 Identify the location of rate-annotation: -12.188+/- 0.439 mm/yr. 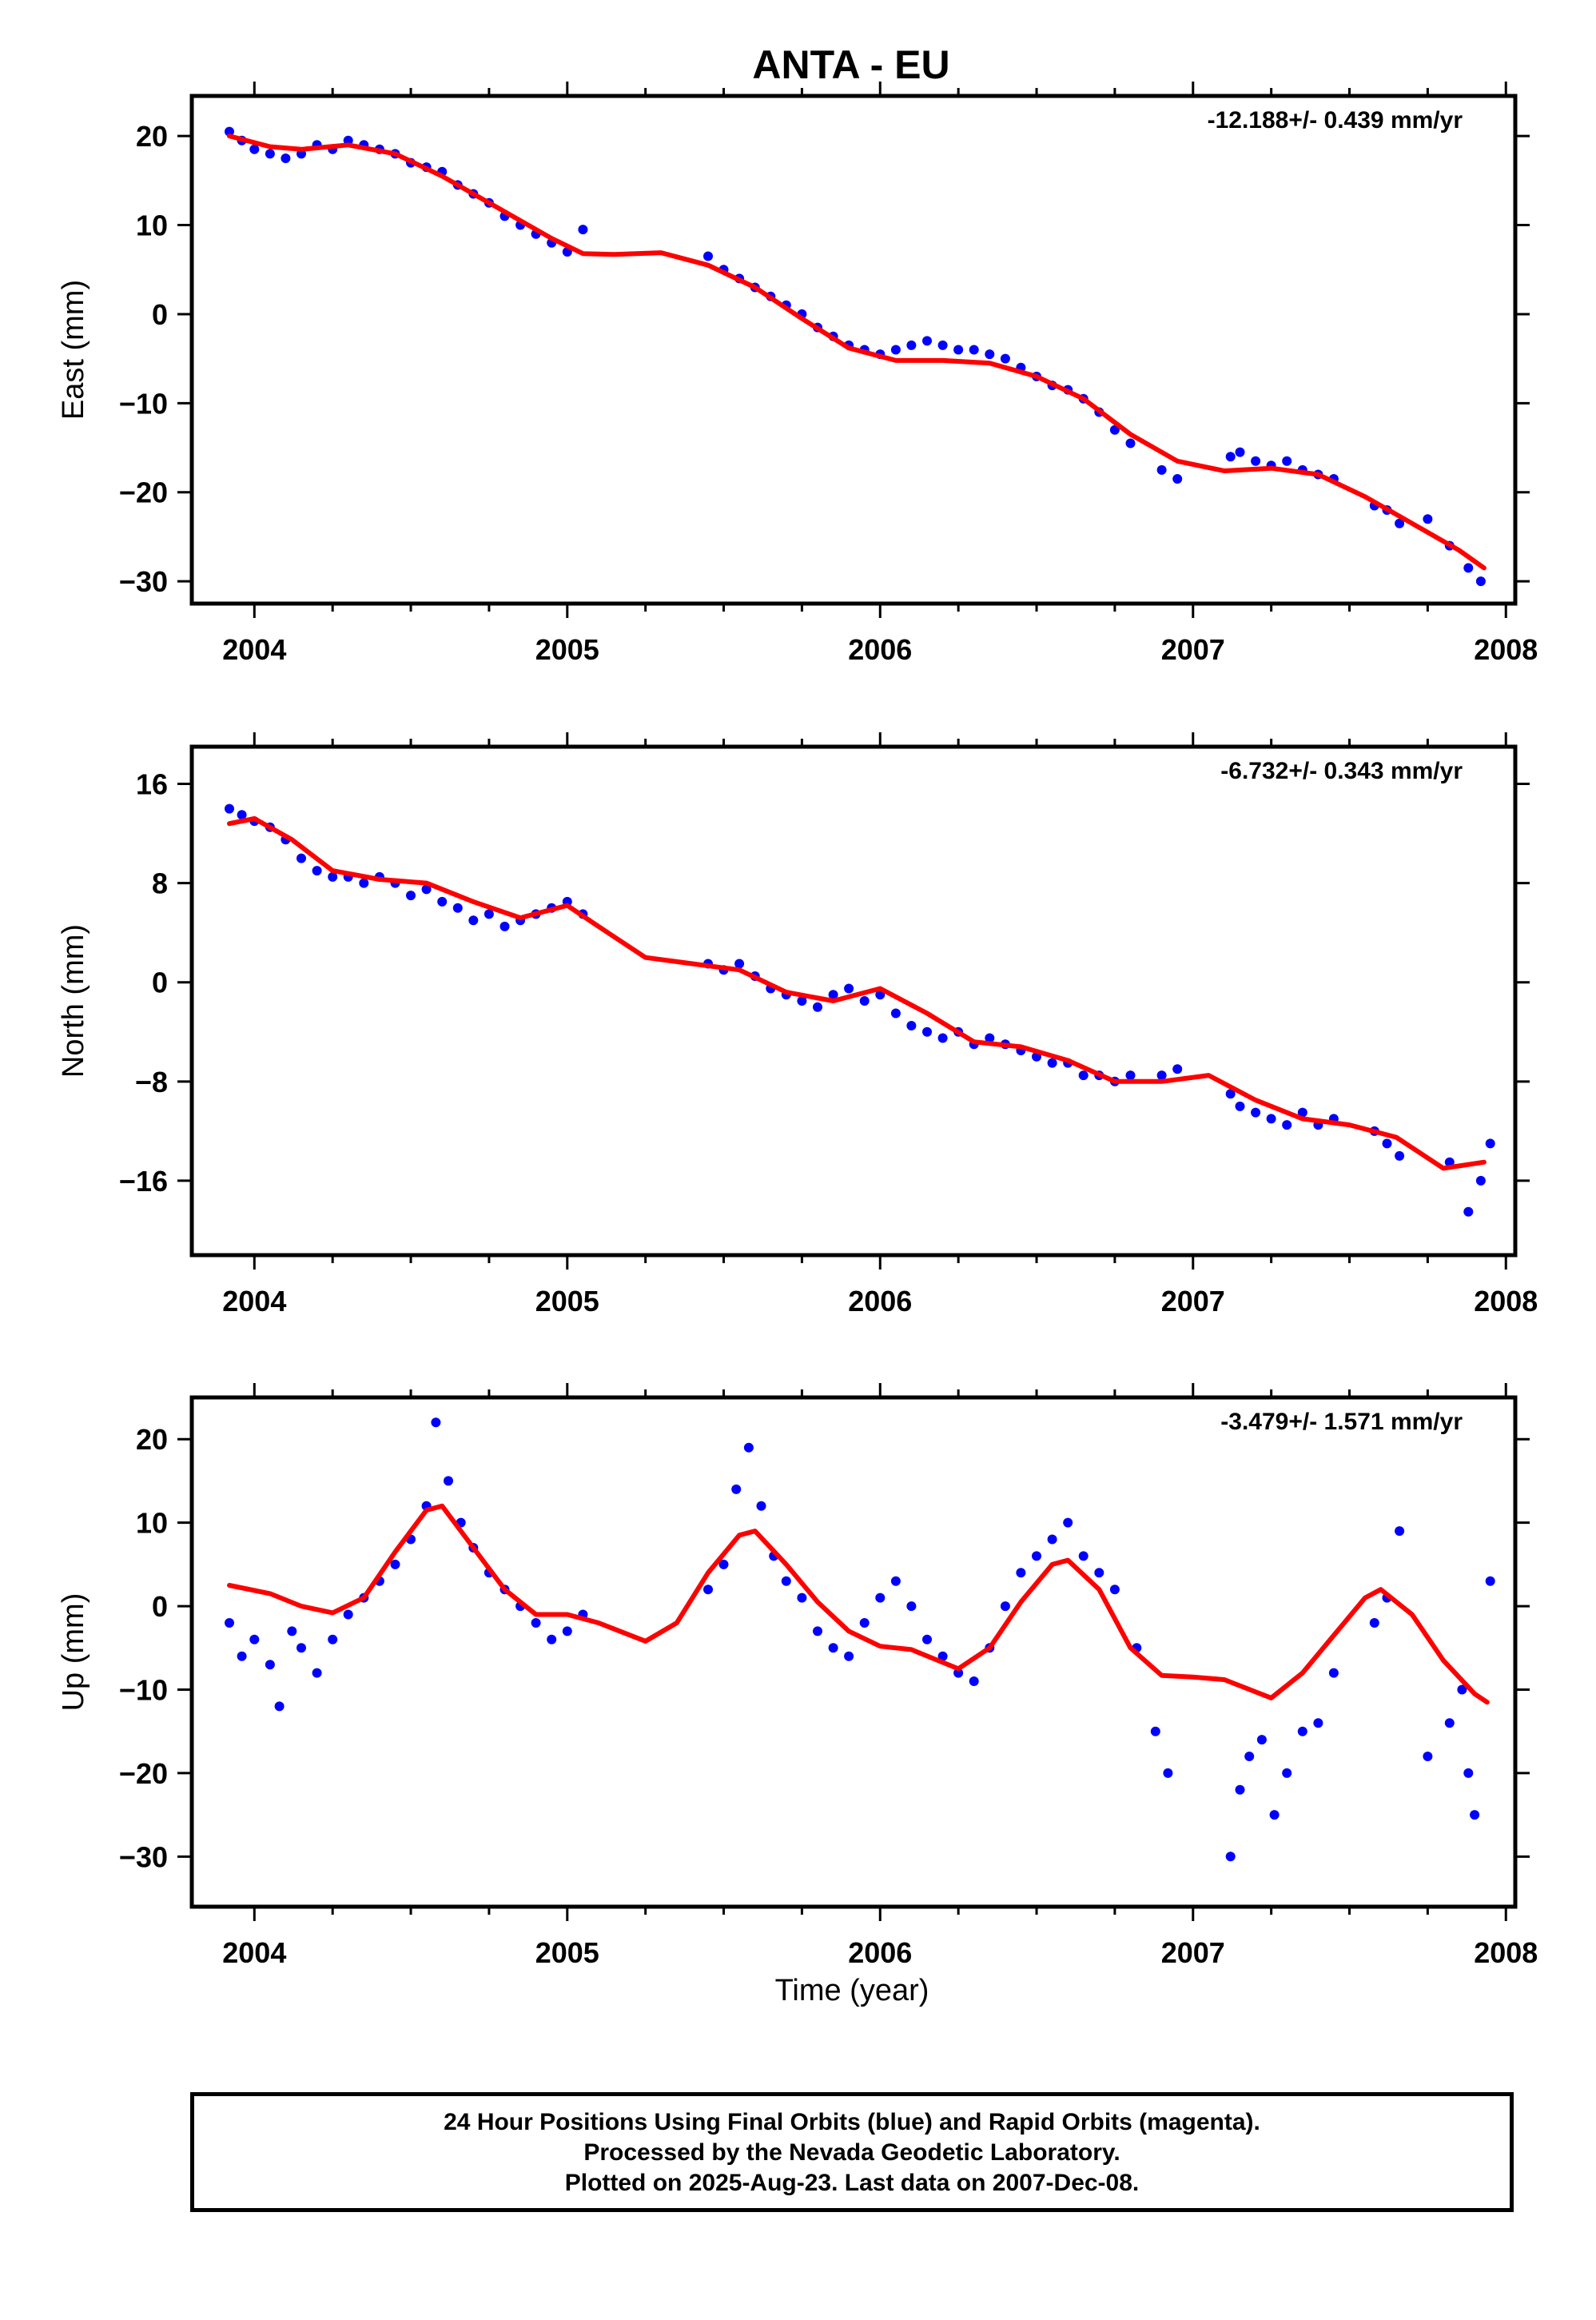
(1335, 120).